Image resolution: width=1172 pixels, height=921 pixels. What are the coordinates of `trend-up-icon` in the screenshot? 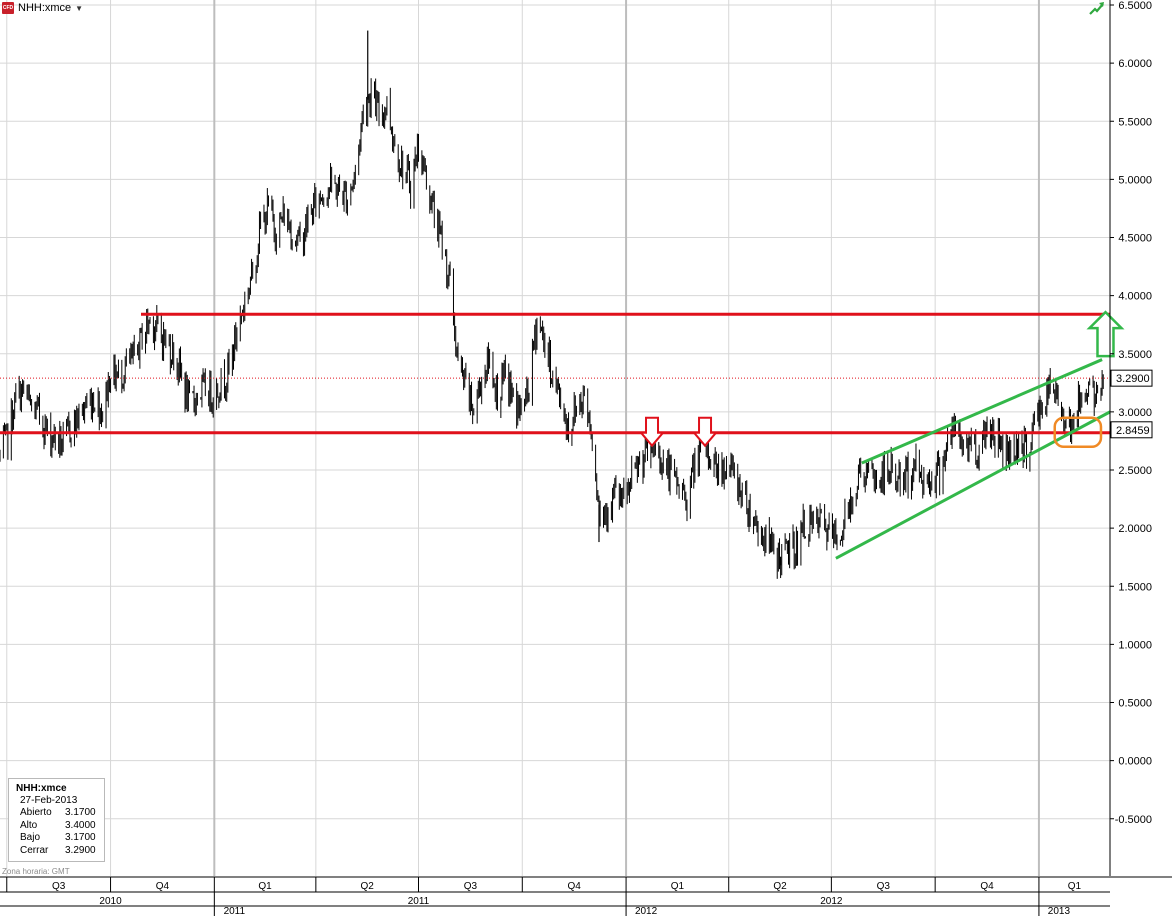 It's located at (1097, 8).